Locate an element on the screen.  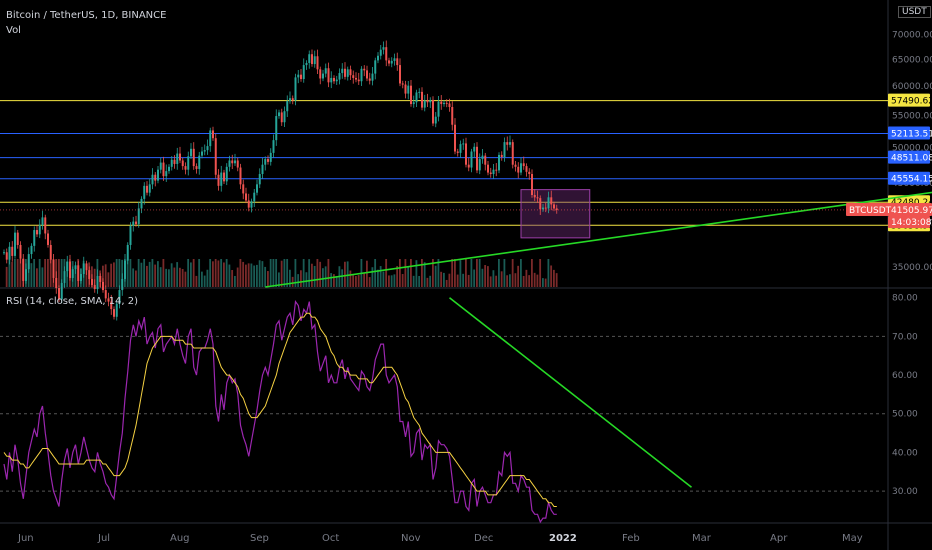
price-tick-label: 65000.00 is located at coordinates (912, 60).